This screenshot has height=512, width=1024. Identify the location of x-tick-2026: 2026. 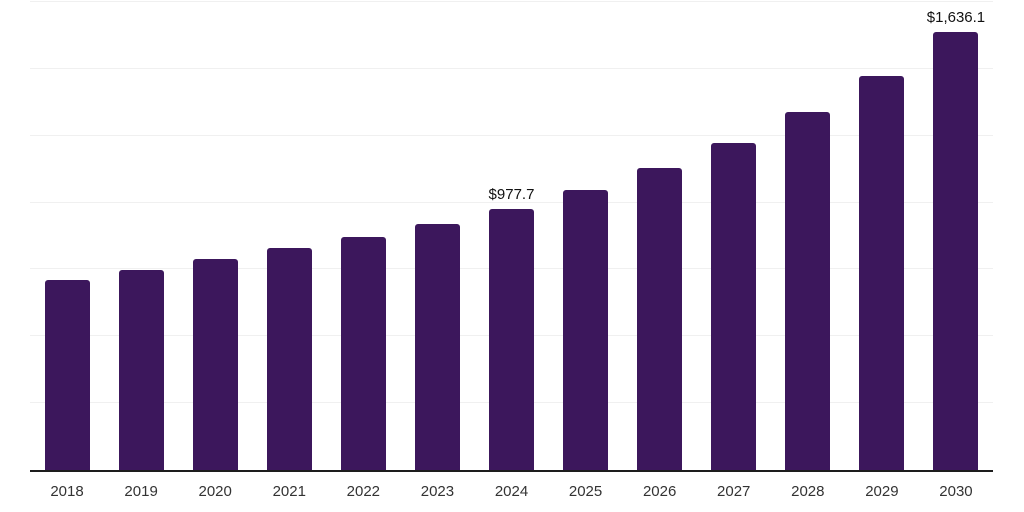
(659, 491).